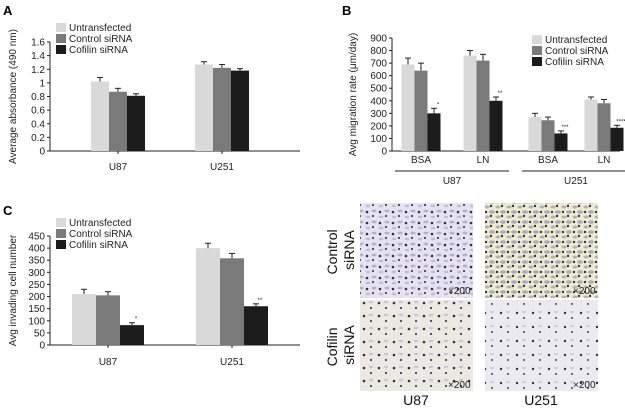  Describe the element at coordinates (332, 346) in the screenshot. I see `row-label-cofilin-line1: Cofilin` at that location.